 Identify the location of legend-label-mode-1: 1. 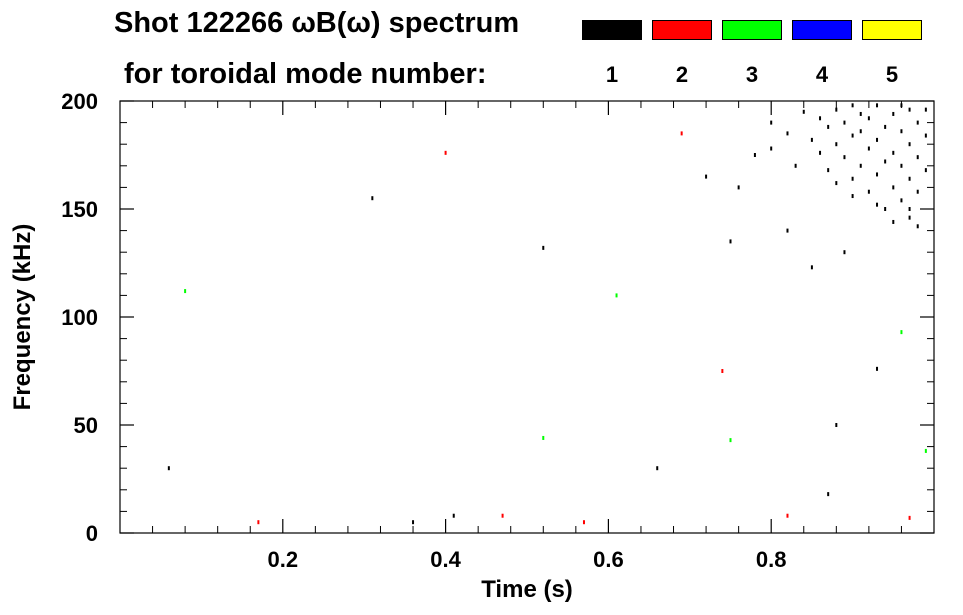
(612, 74).